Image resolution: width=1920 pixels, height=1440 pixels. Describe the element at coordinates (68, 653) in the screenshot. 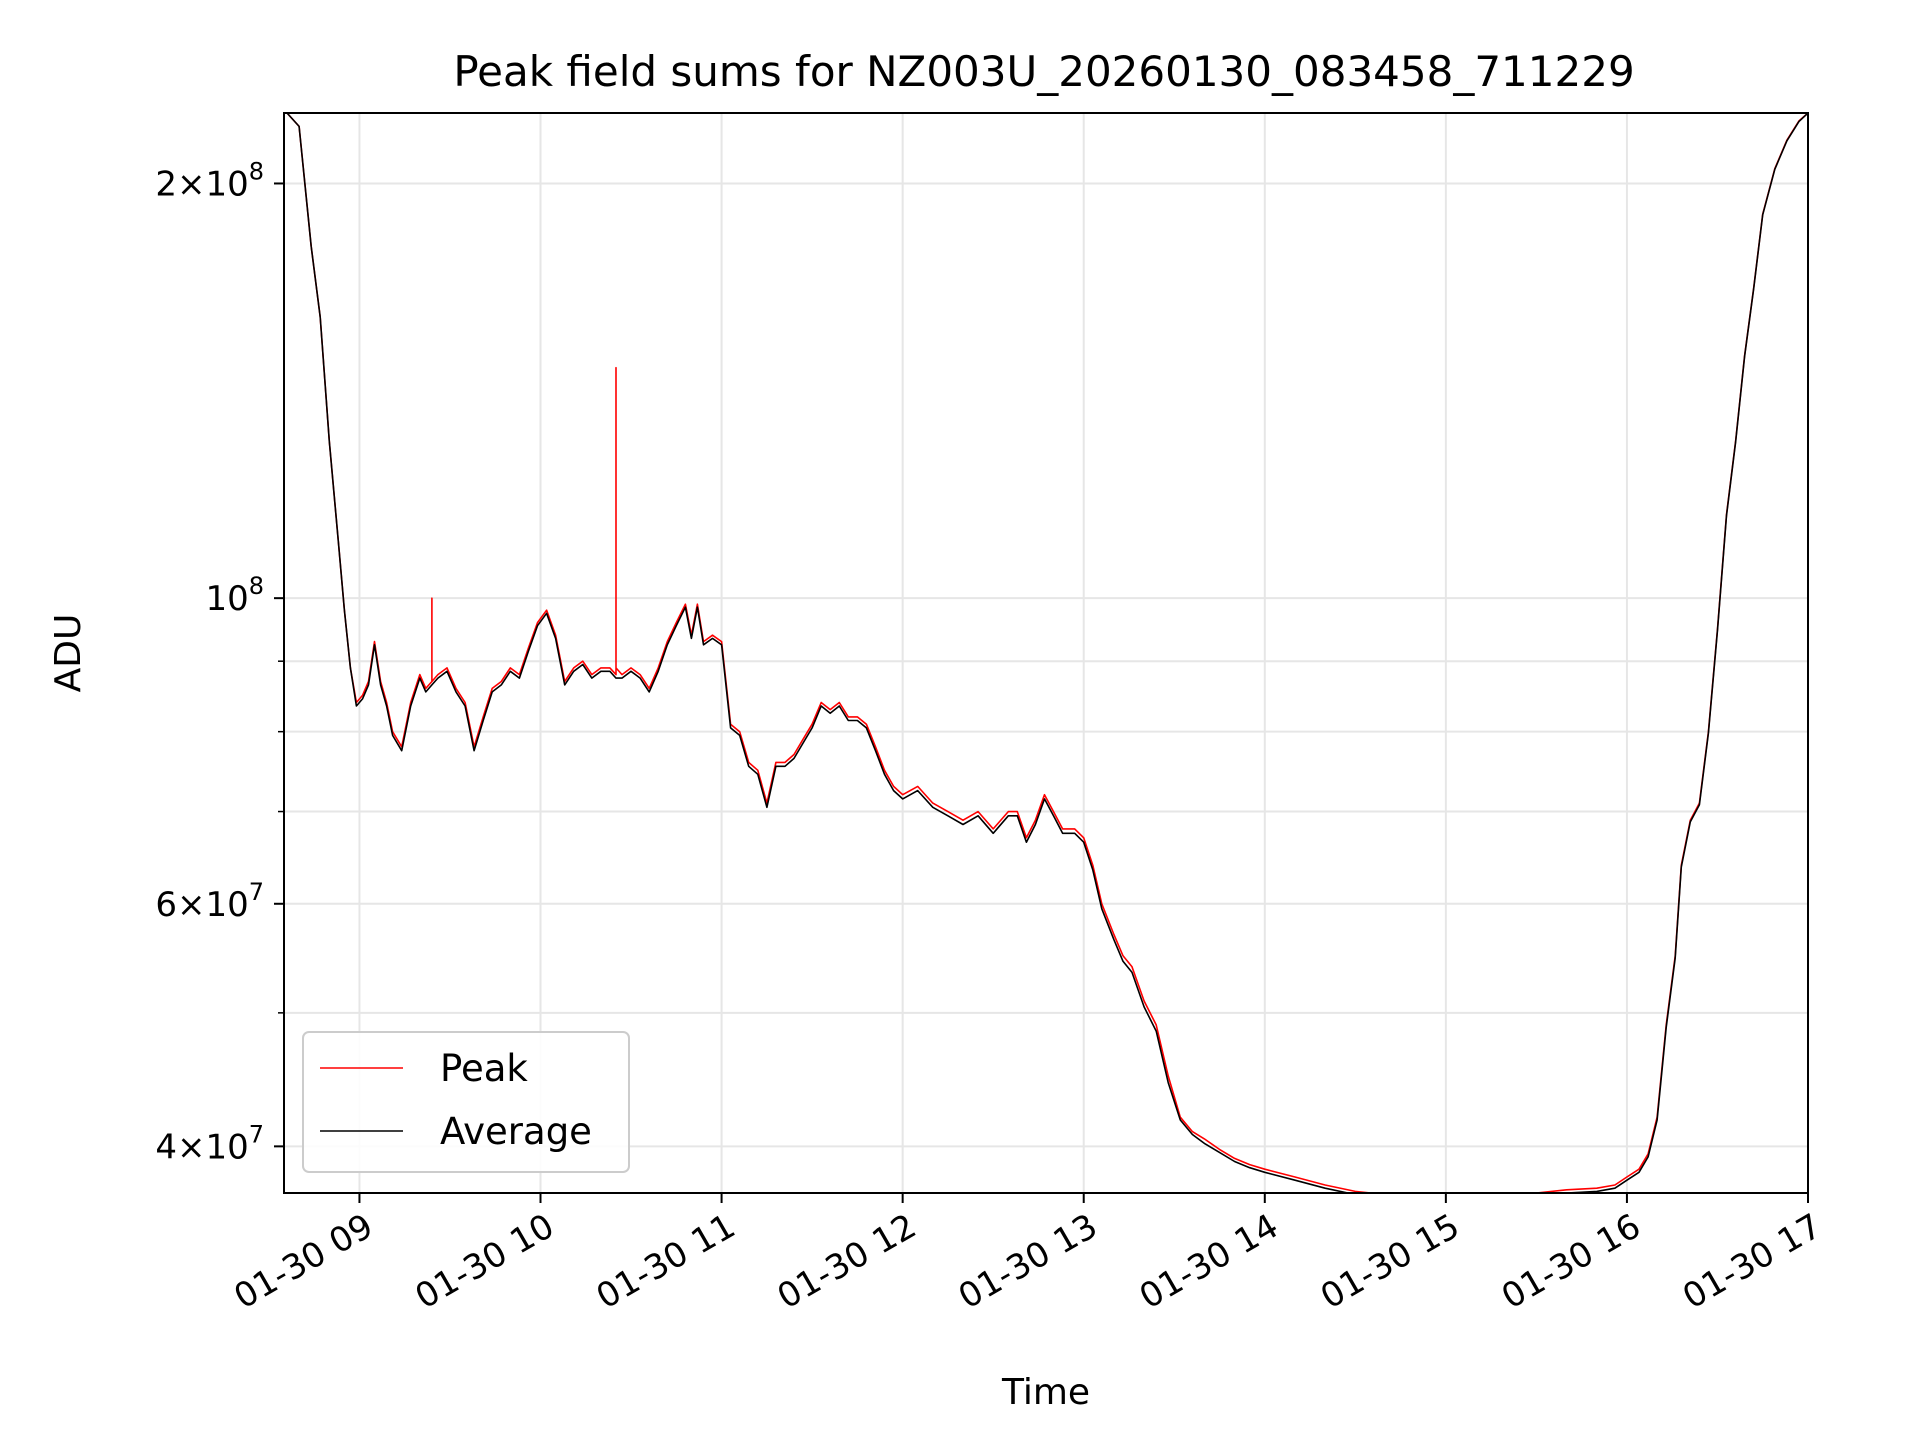

I see `y-axis-label: ADU` at that location.